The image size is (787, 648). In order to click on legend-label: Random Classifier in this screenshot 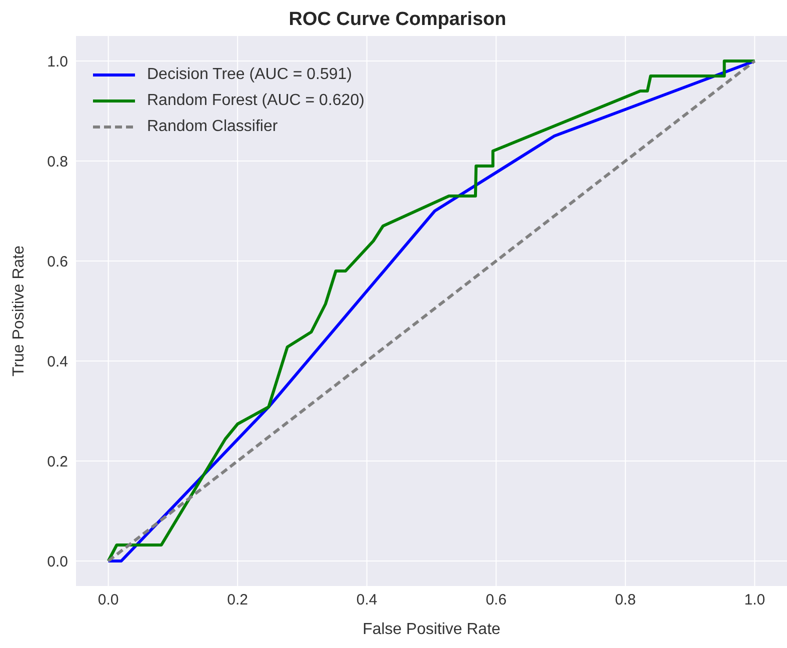, I will do `click(212, 127)`.